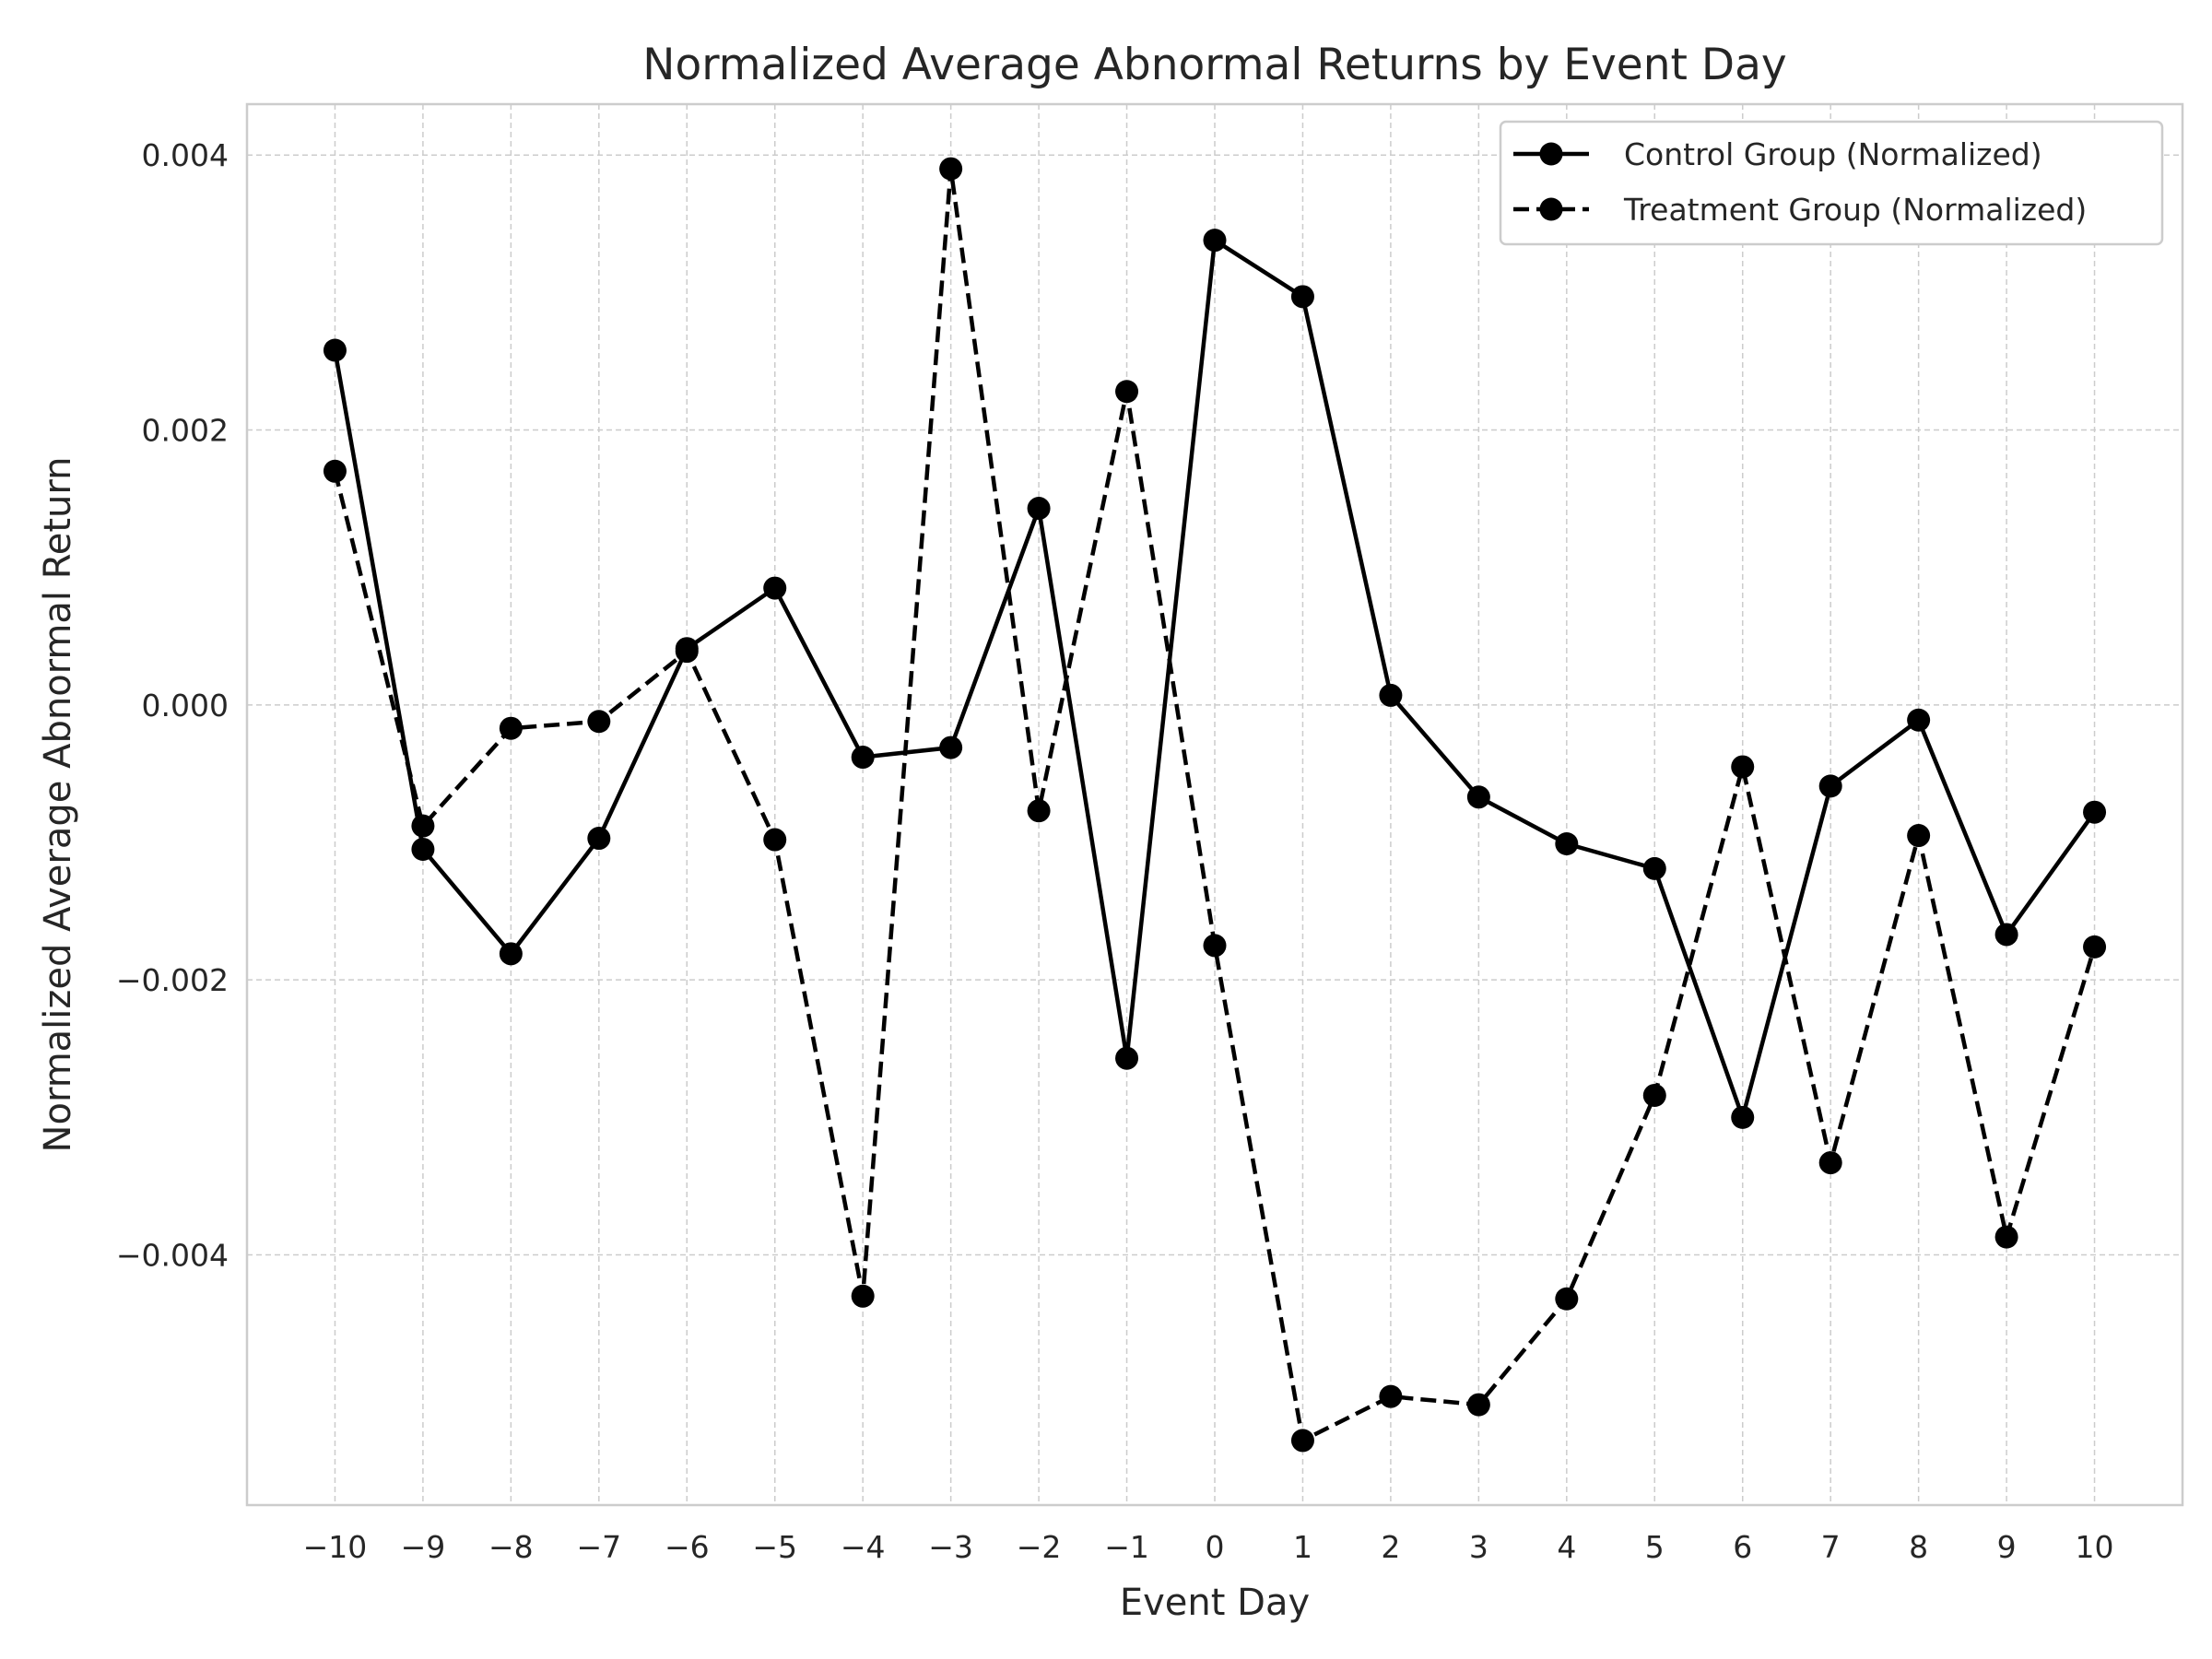 Image resolution: width=2212 pixels, height=1659 pixels. Describe the element at coordinates (1551, 154) in the screenshot. I see `control-legend-marker` at that location.